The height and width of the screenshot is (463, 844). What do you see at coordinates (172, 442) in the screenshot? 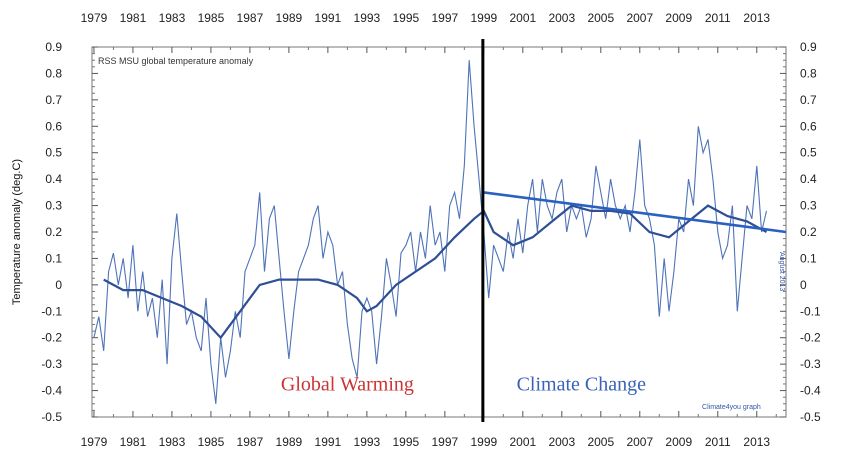
I see `x-tick-label-bottom: 1983` at bounding box center [172, 442].